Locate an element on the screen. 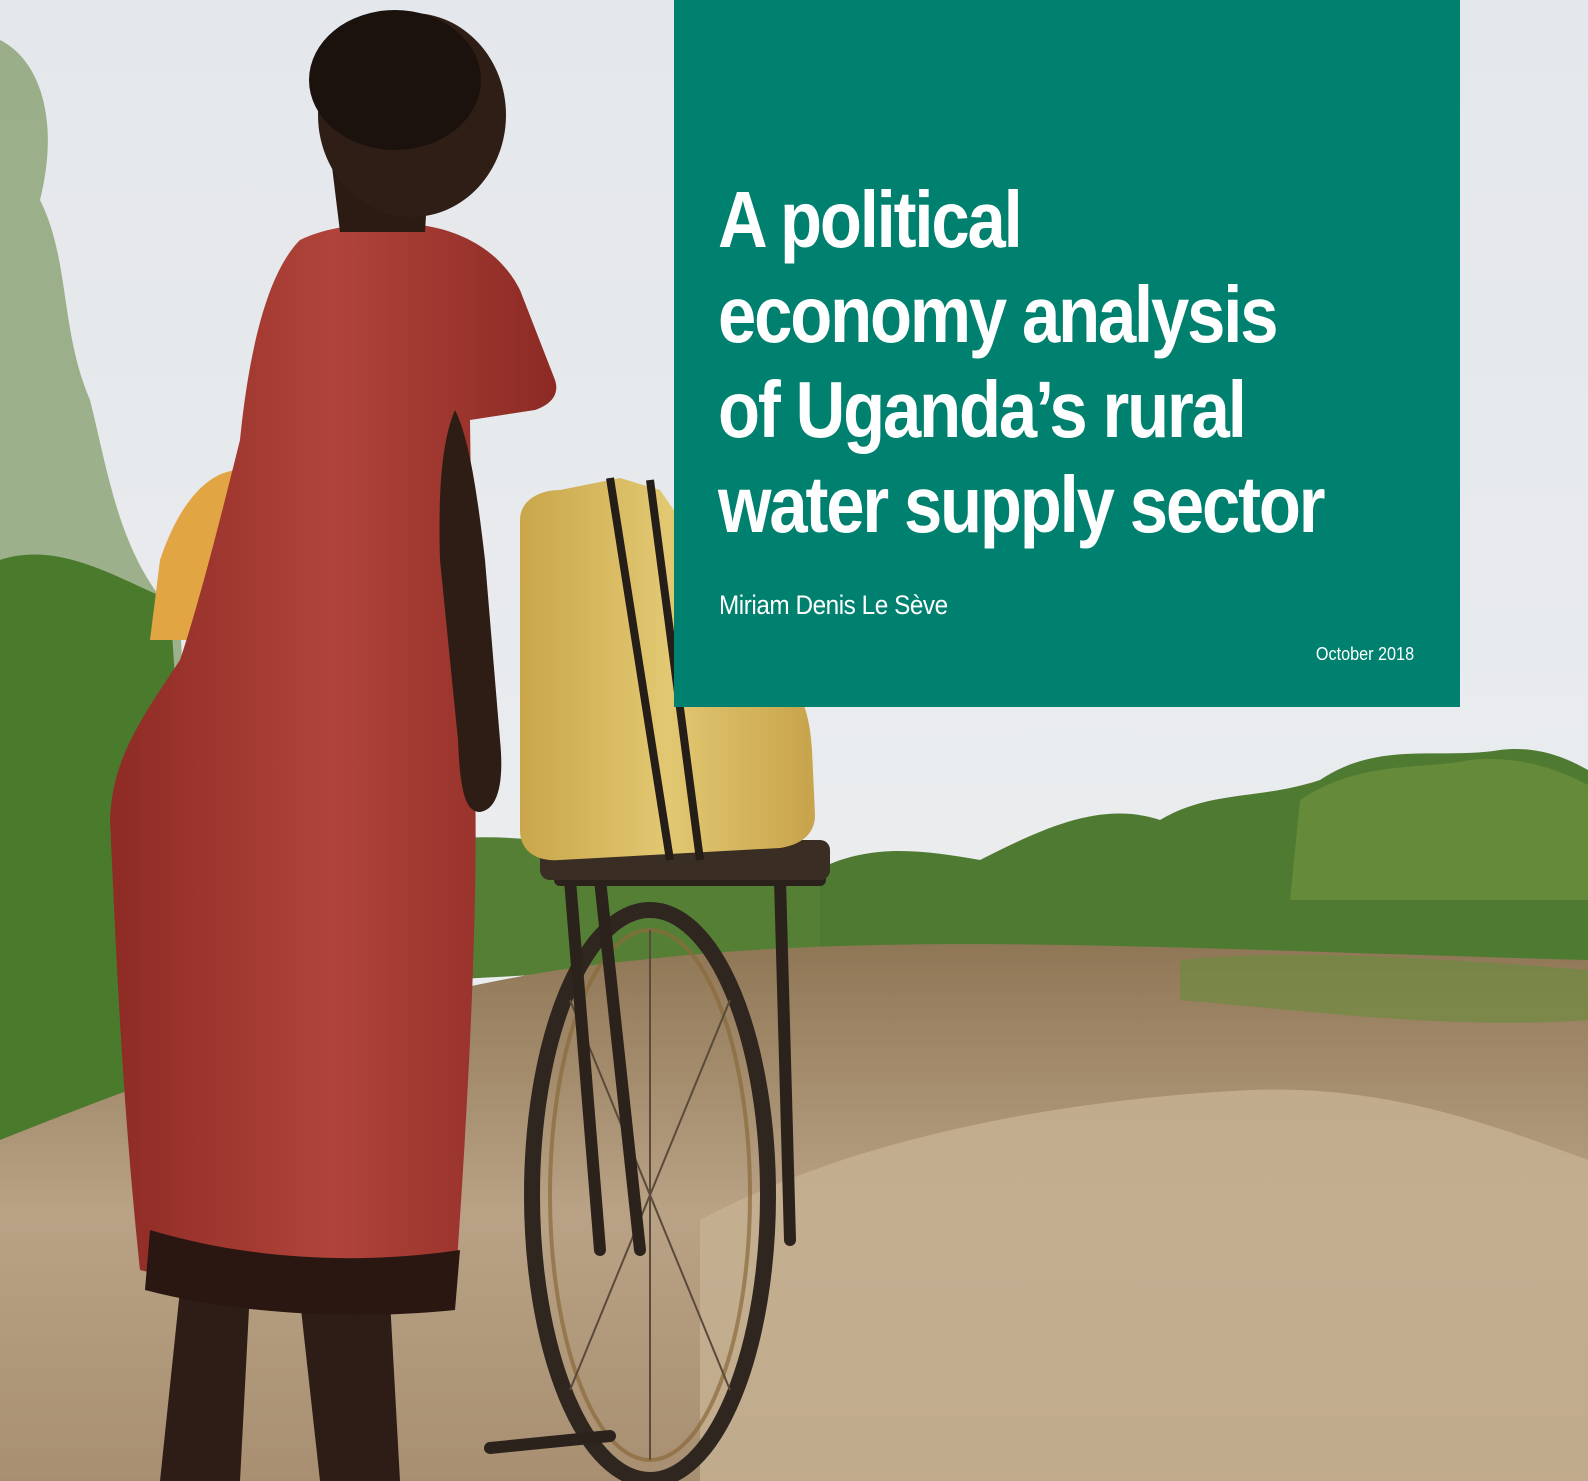 The image size is (1588, 1481). sand-mound is located at coordinates (1144, 1285).